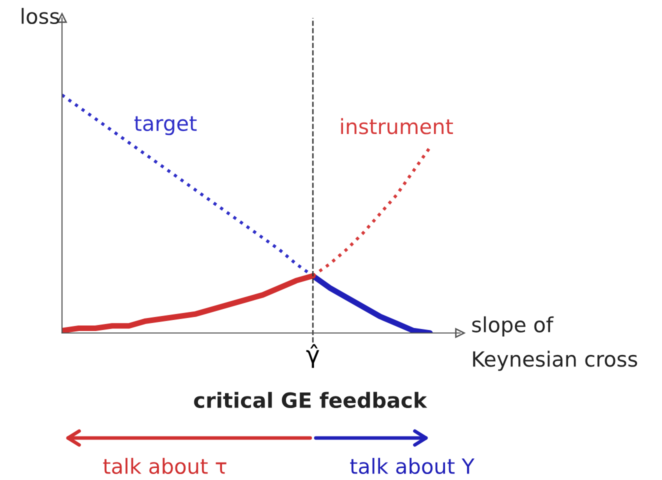 This screenshot has height=480, width=662. I want to click on text: talk about τ, so click(164, 466).